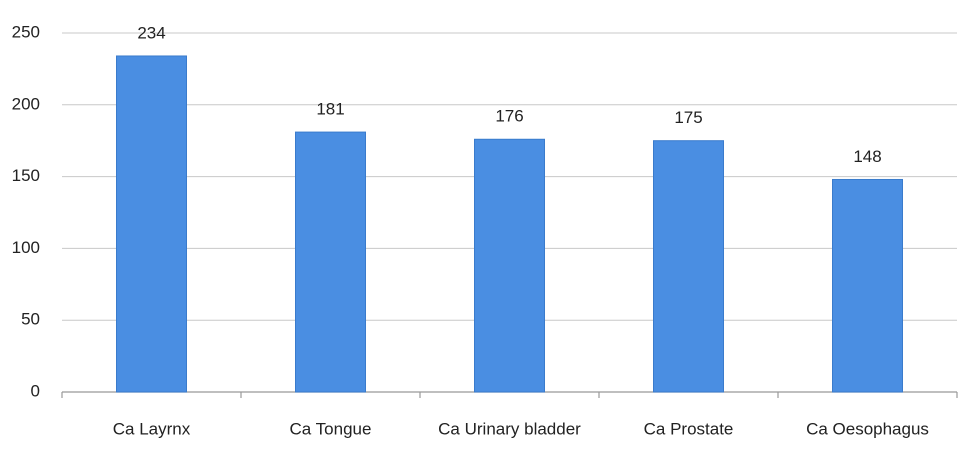 This screenshot has height=450, width=959. I want to click on x-tick-label: Ca Tongue, so click(331, 428).